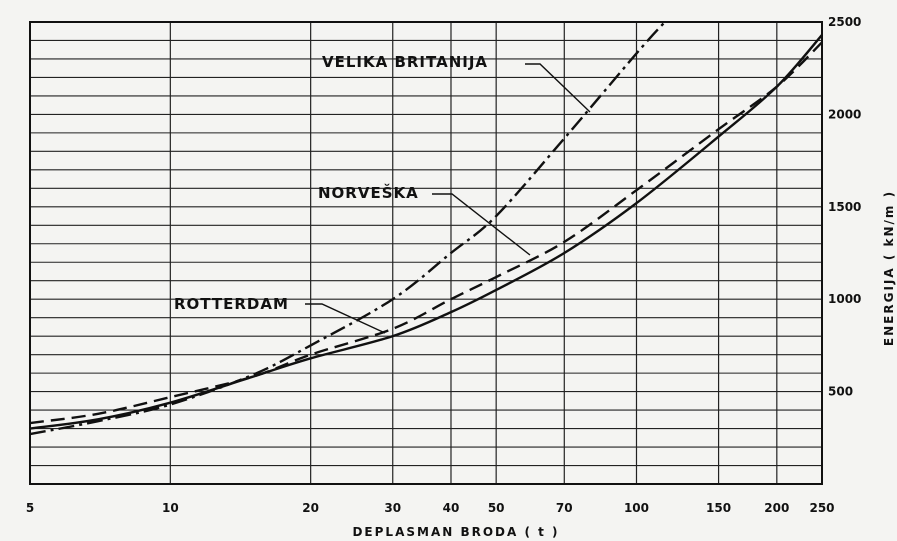  What do you see at coordinates (844, 22) in the screenshot?
I see `y-tick-label: 2500` at bounding box center [844, 22].